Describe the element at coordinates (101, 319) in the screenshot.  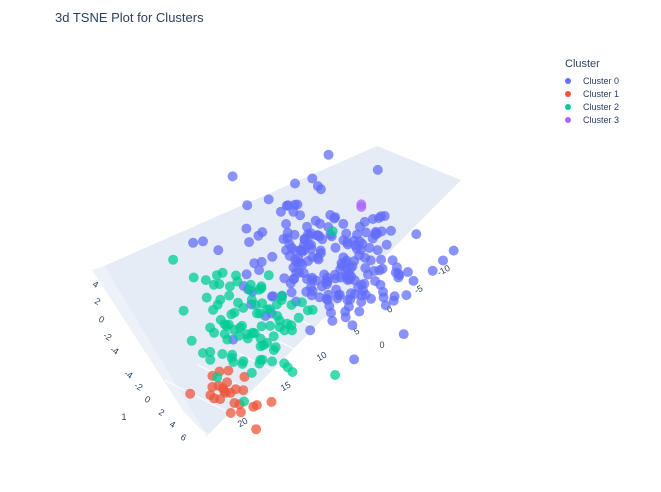
I see `z-tick: 0` at that location.